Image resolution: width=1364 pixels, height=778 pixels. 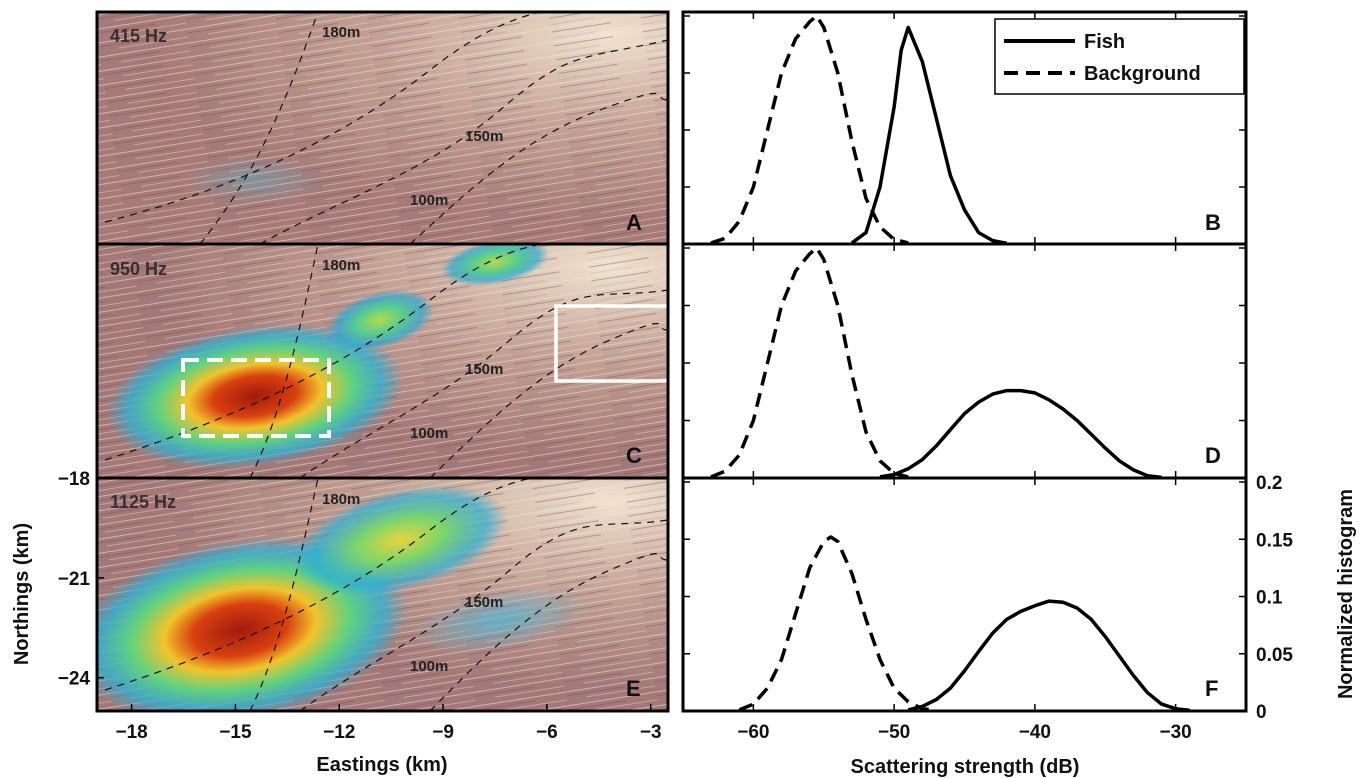 I want to click on contour-label-a-150: 150m, so click(x=484, y=136).